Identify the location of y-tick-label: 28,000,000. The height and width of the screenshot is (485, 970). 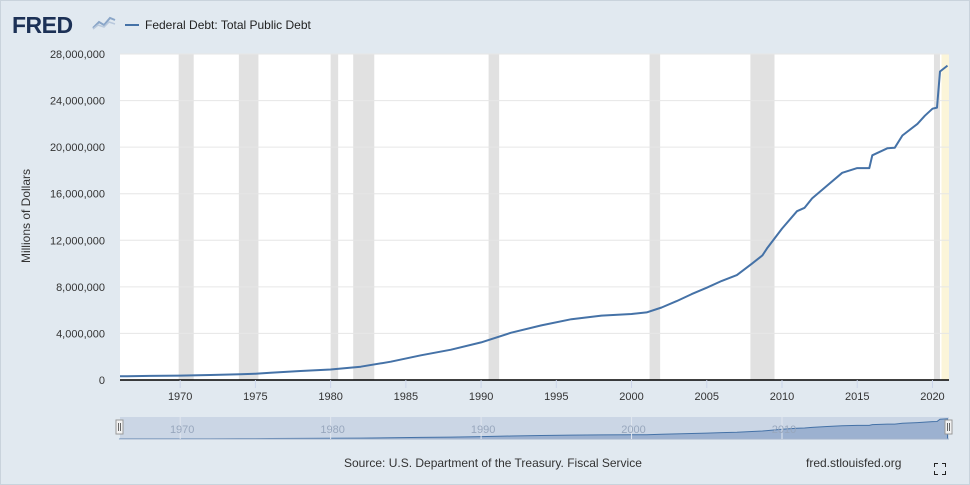
(77, 55).